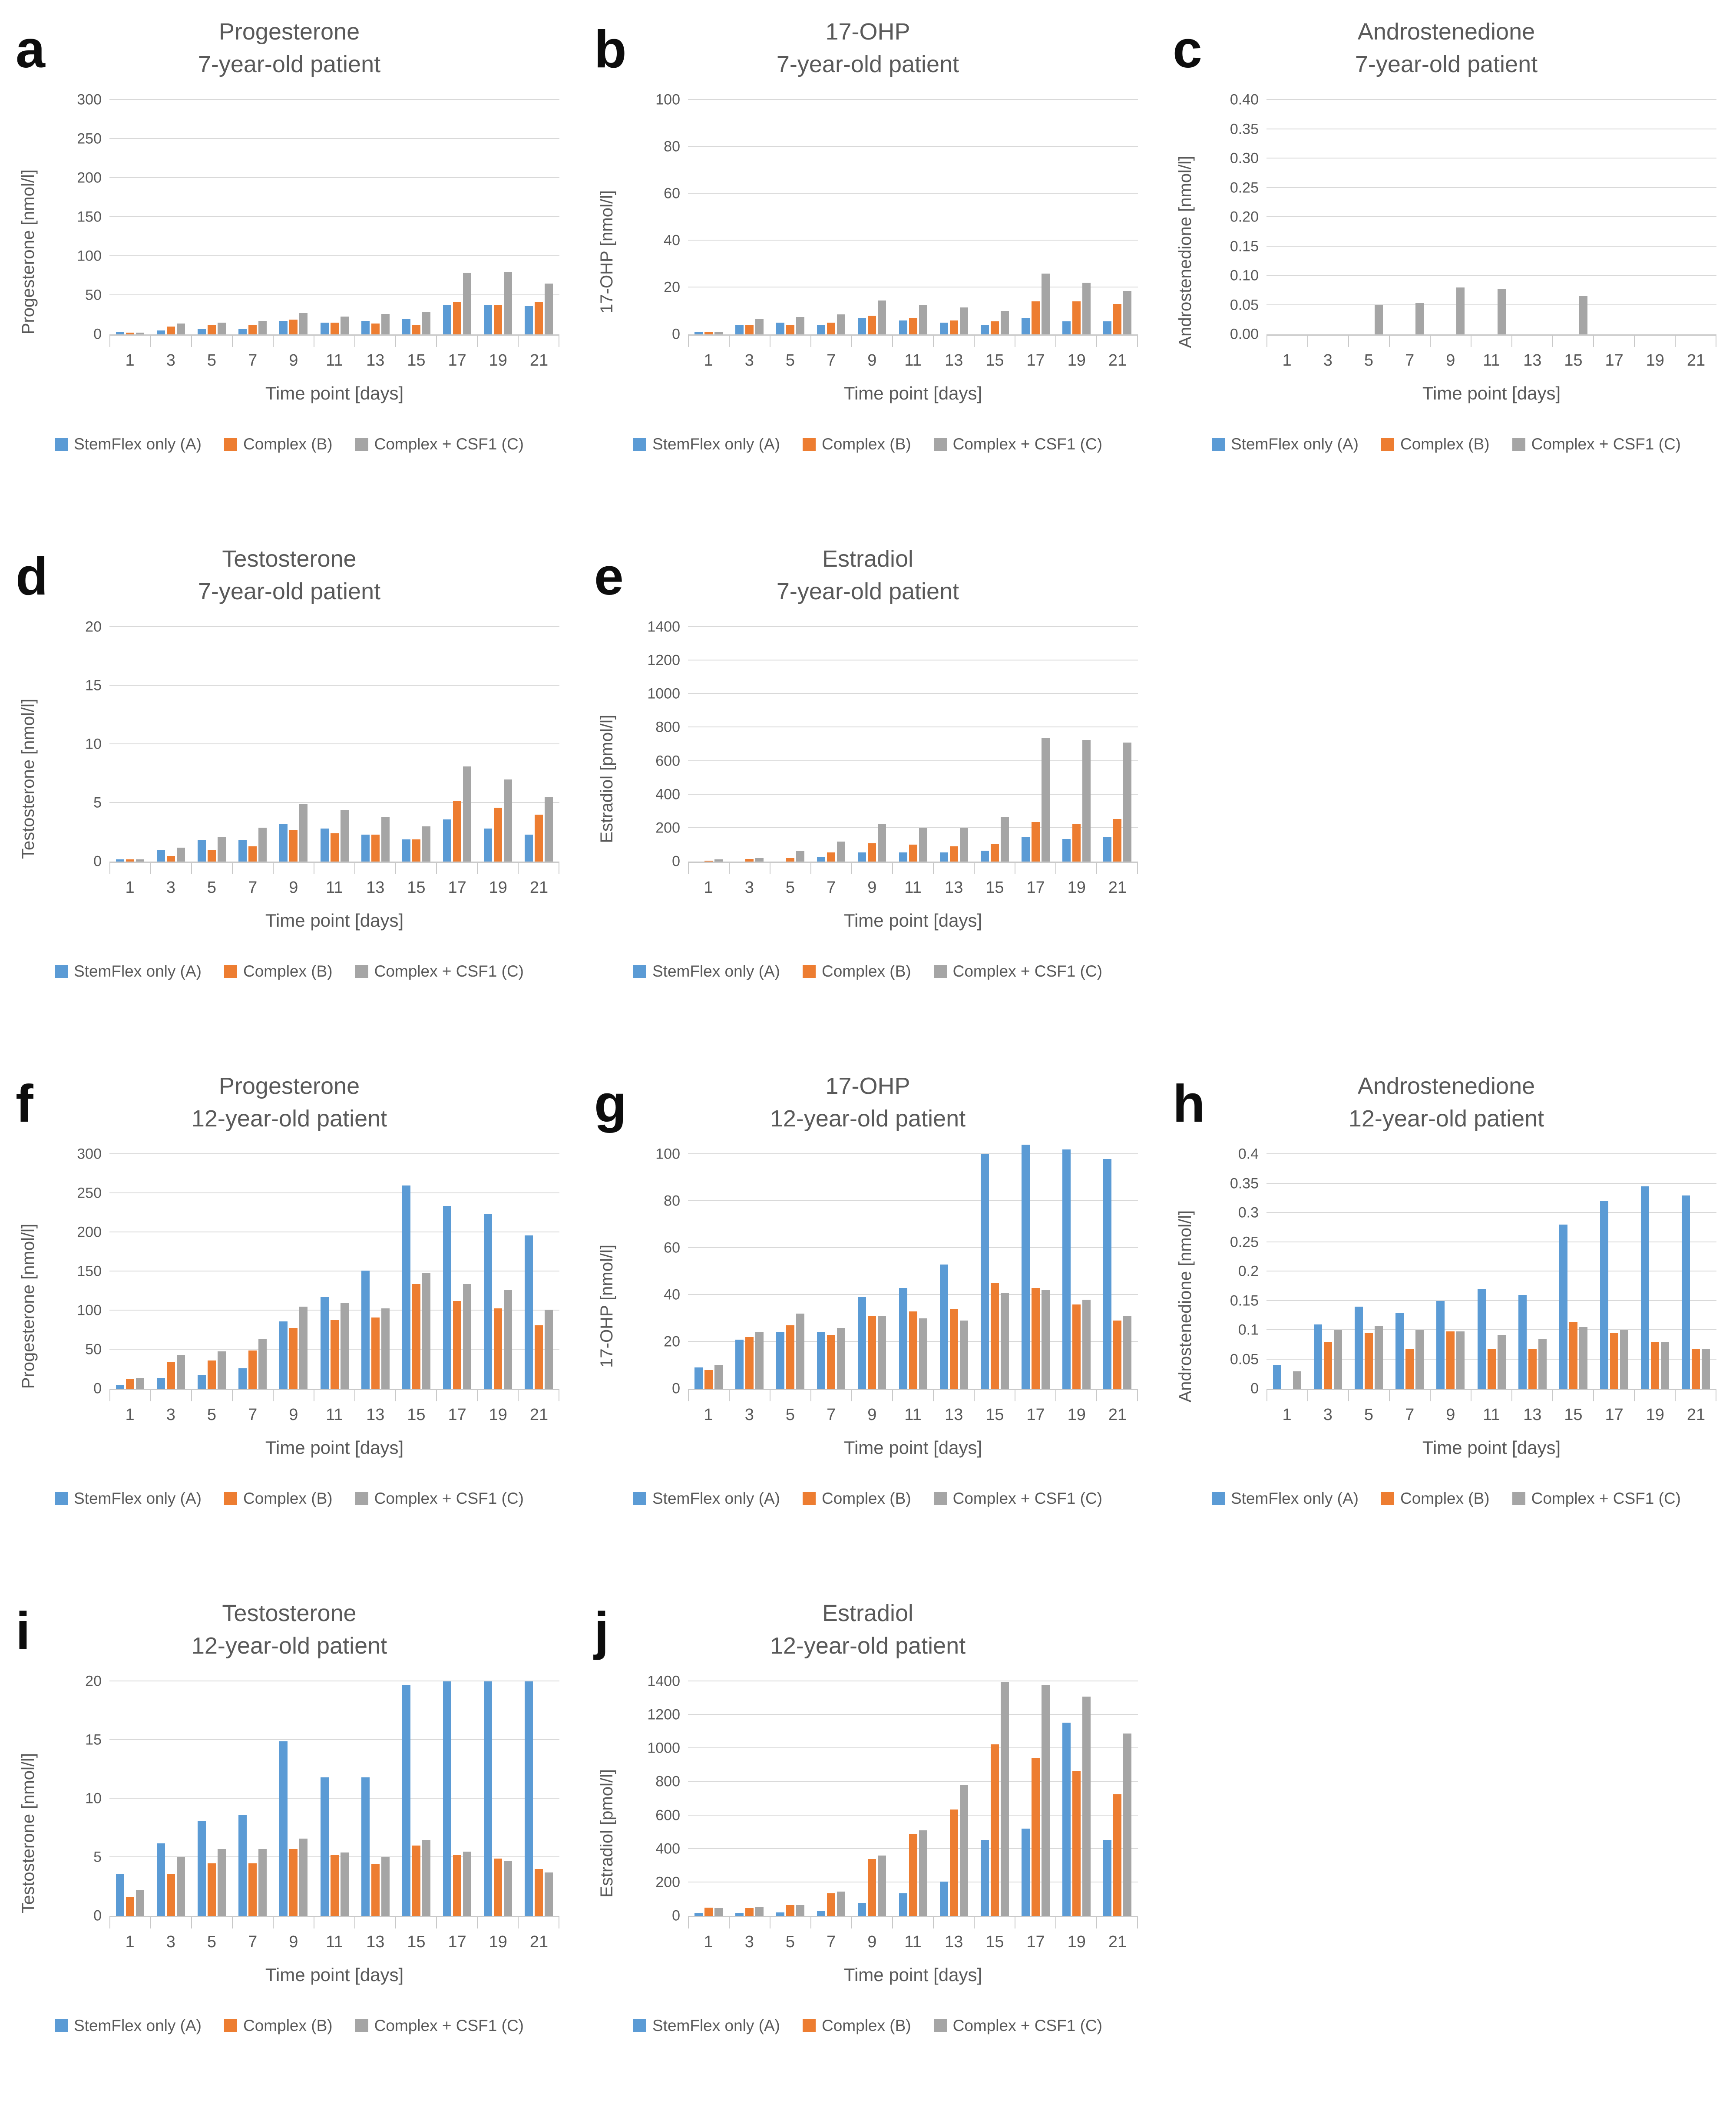 The width and height of the screenshot is (1736, 2110). Describe the element at coordinates (940, 1499) in the screenshot. I see `legend-swatch-complex-plus-csf1-c` at that location.